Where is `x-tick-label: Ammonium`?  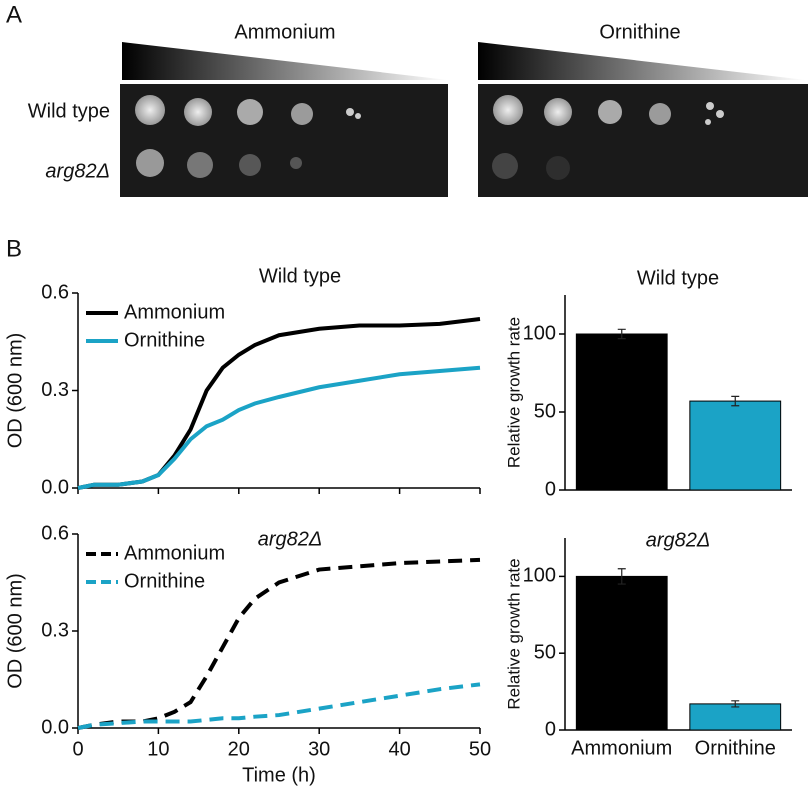 x-tick-label: Ammonium is located at coordinates (621, 748).